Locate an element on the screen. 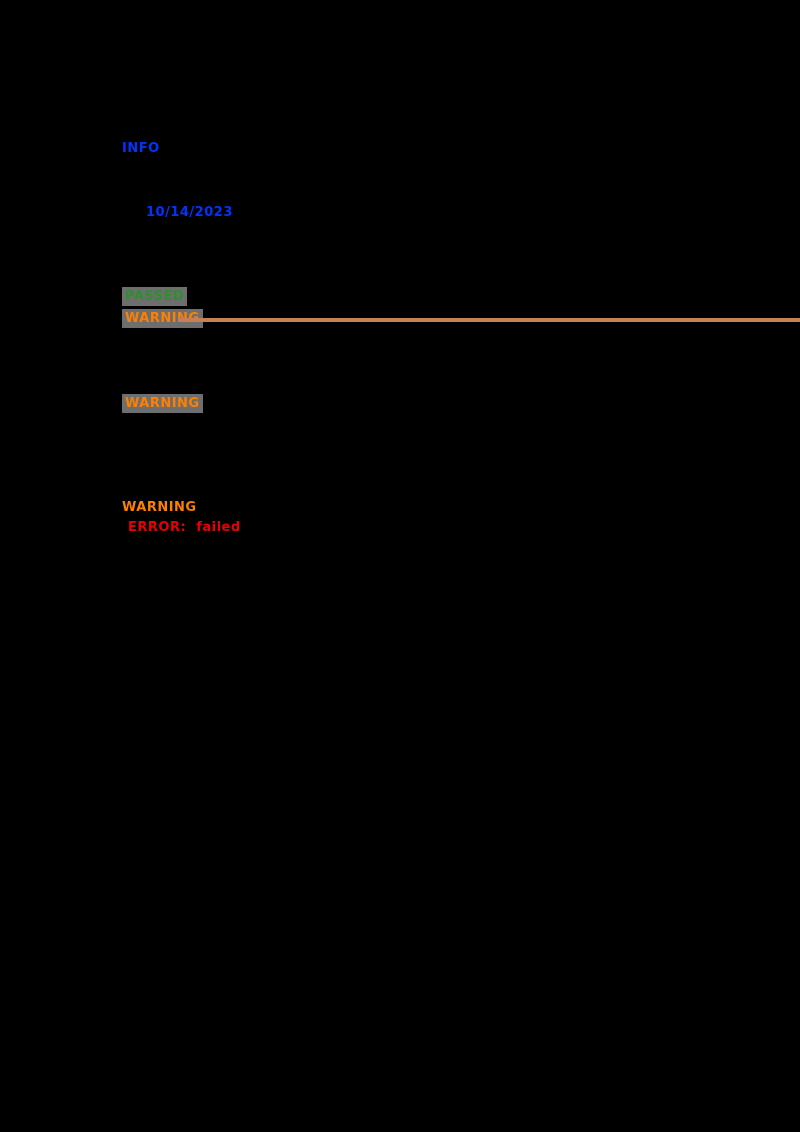  warning-label-1: WARNING is located at coordinates (162, 318).